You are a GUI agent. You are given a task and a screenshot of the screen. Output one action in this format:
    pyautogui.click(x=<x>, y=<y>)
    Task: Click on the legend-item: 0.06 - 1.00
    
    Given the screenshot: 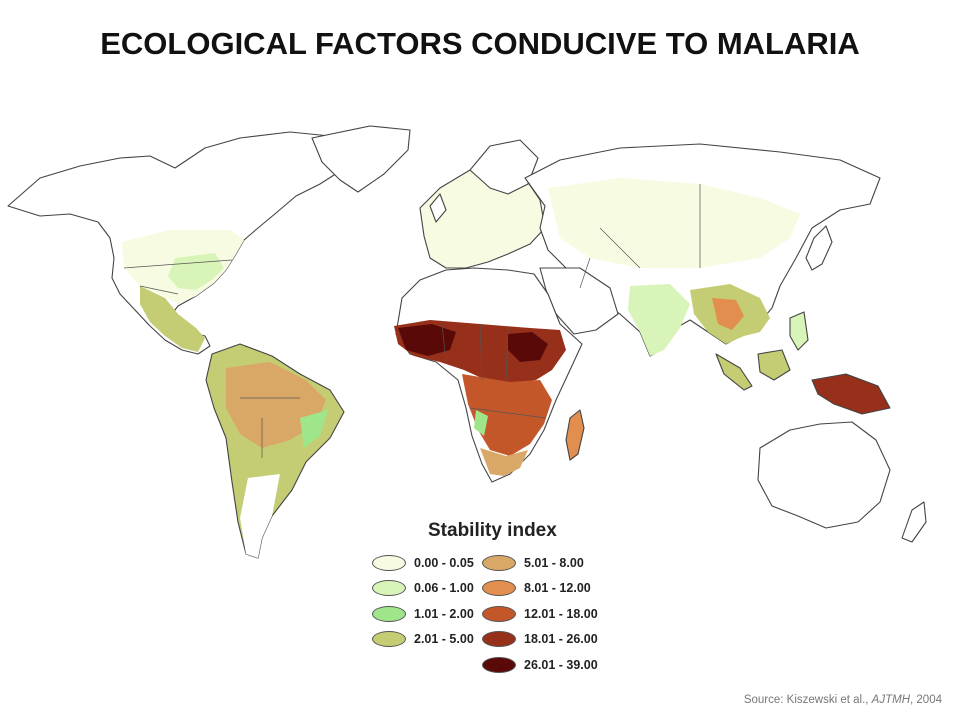 What is the action you would take?
    pyautogui.click(x=423, y=589)
    